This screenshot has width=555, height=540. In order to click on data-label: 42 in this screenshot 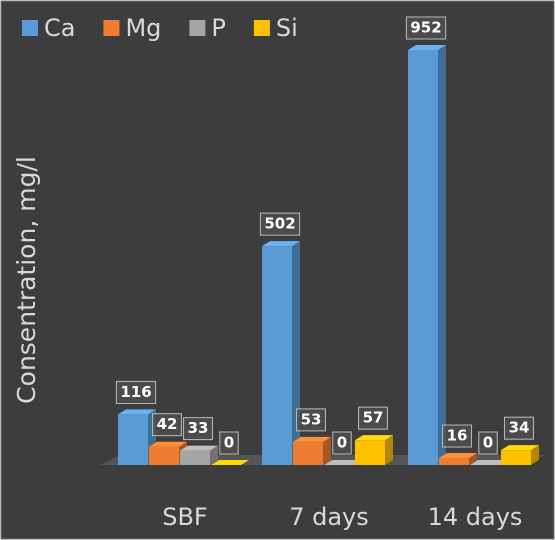, I will do `click(167, 424)`.